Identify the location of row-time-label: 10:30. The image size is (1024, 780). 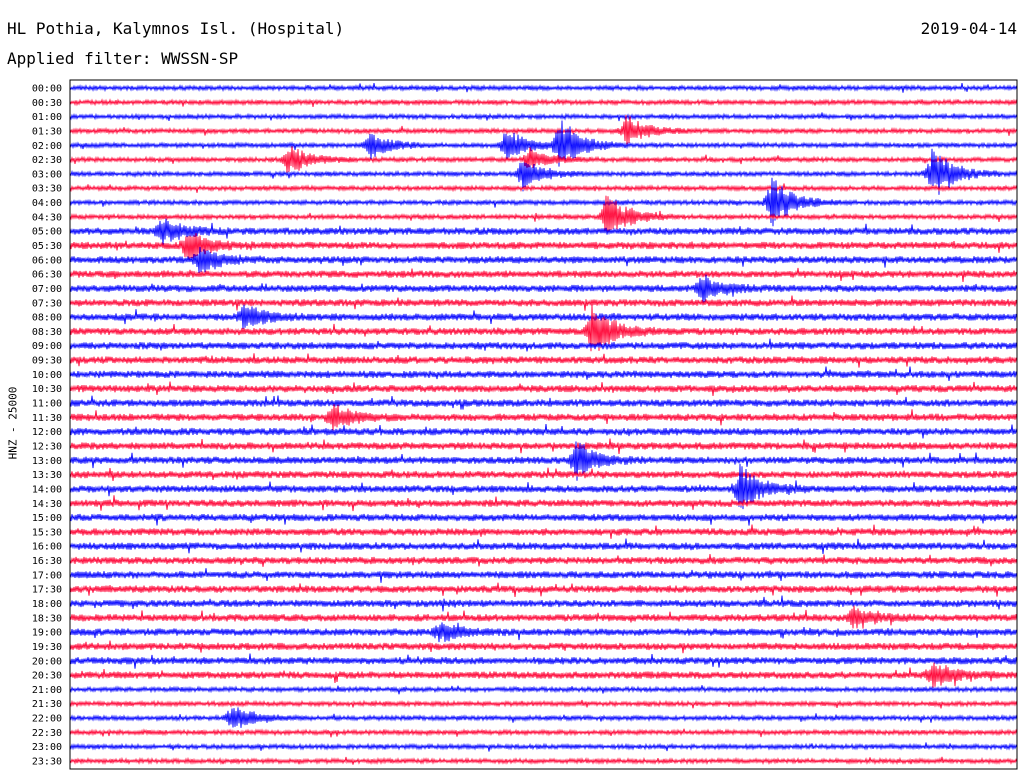
(47, 389).